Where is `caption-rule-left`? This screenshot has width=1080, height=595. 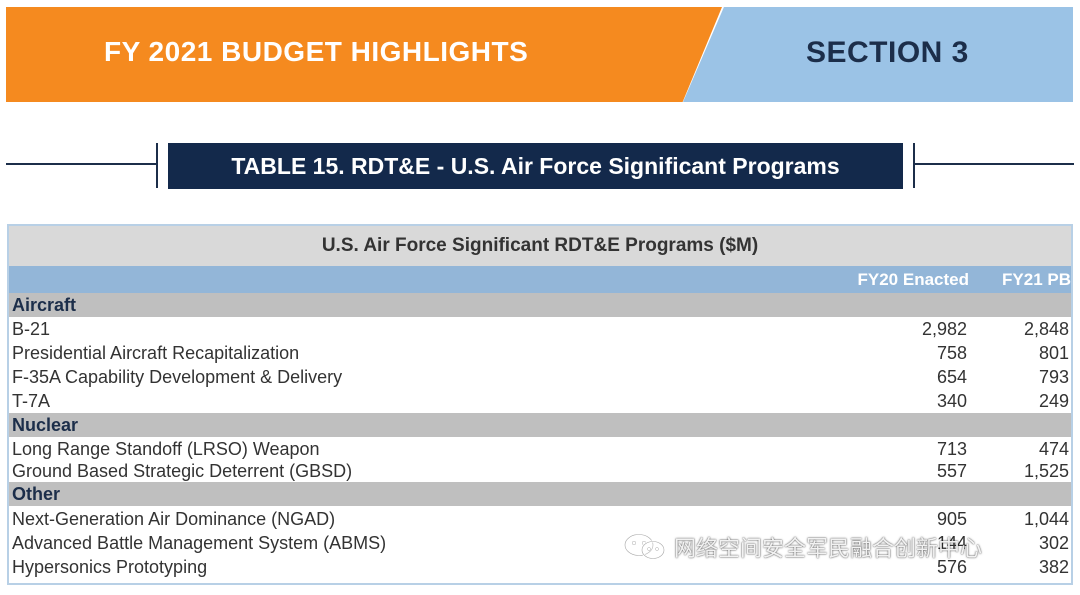
caption-rule-left is located at coordinates (82, 164).